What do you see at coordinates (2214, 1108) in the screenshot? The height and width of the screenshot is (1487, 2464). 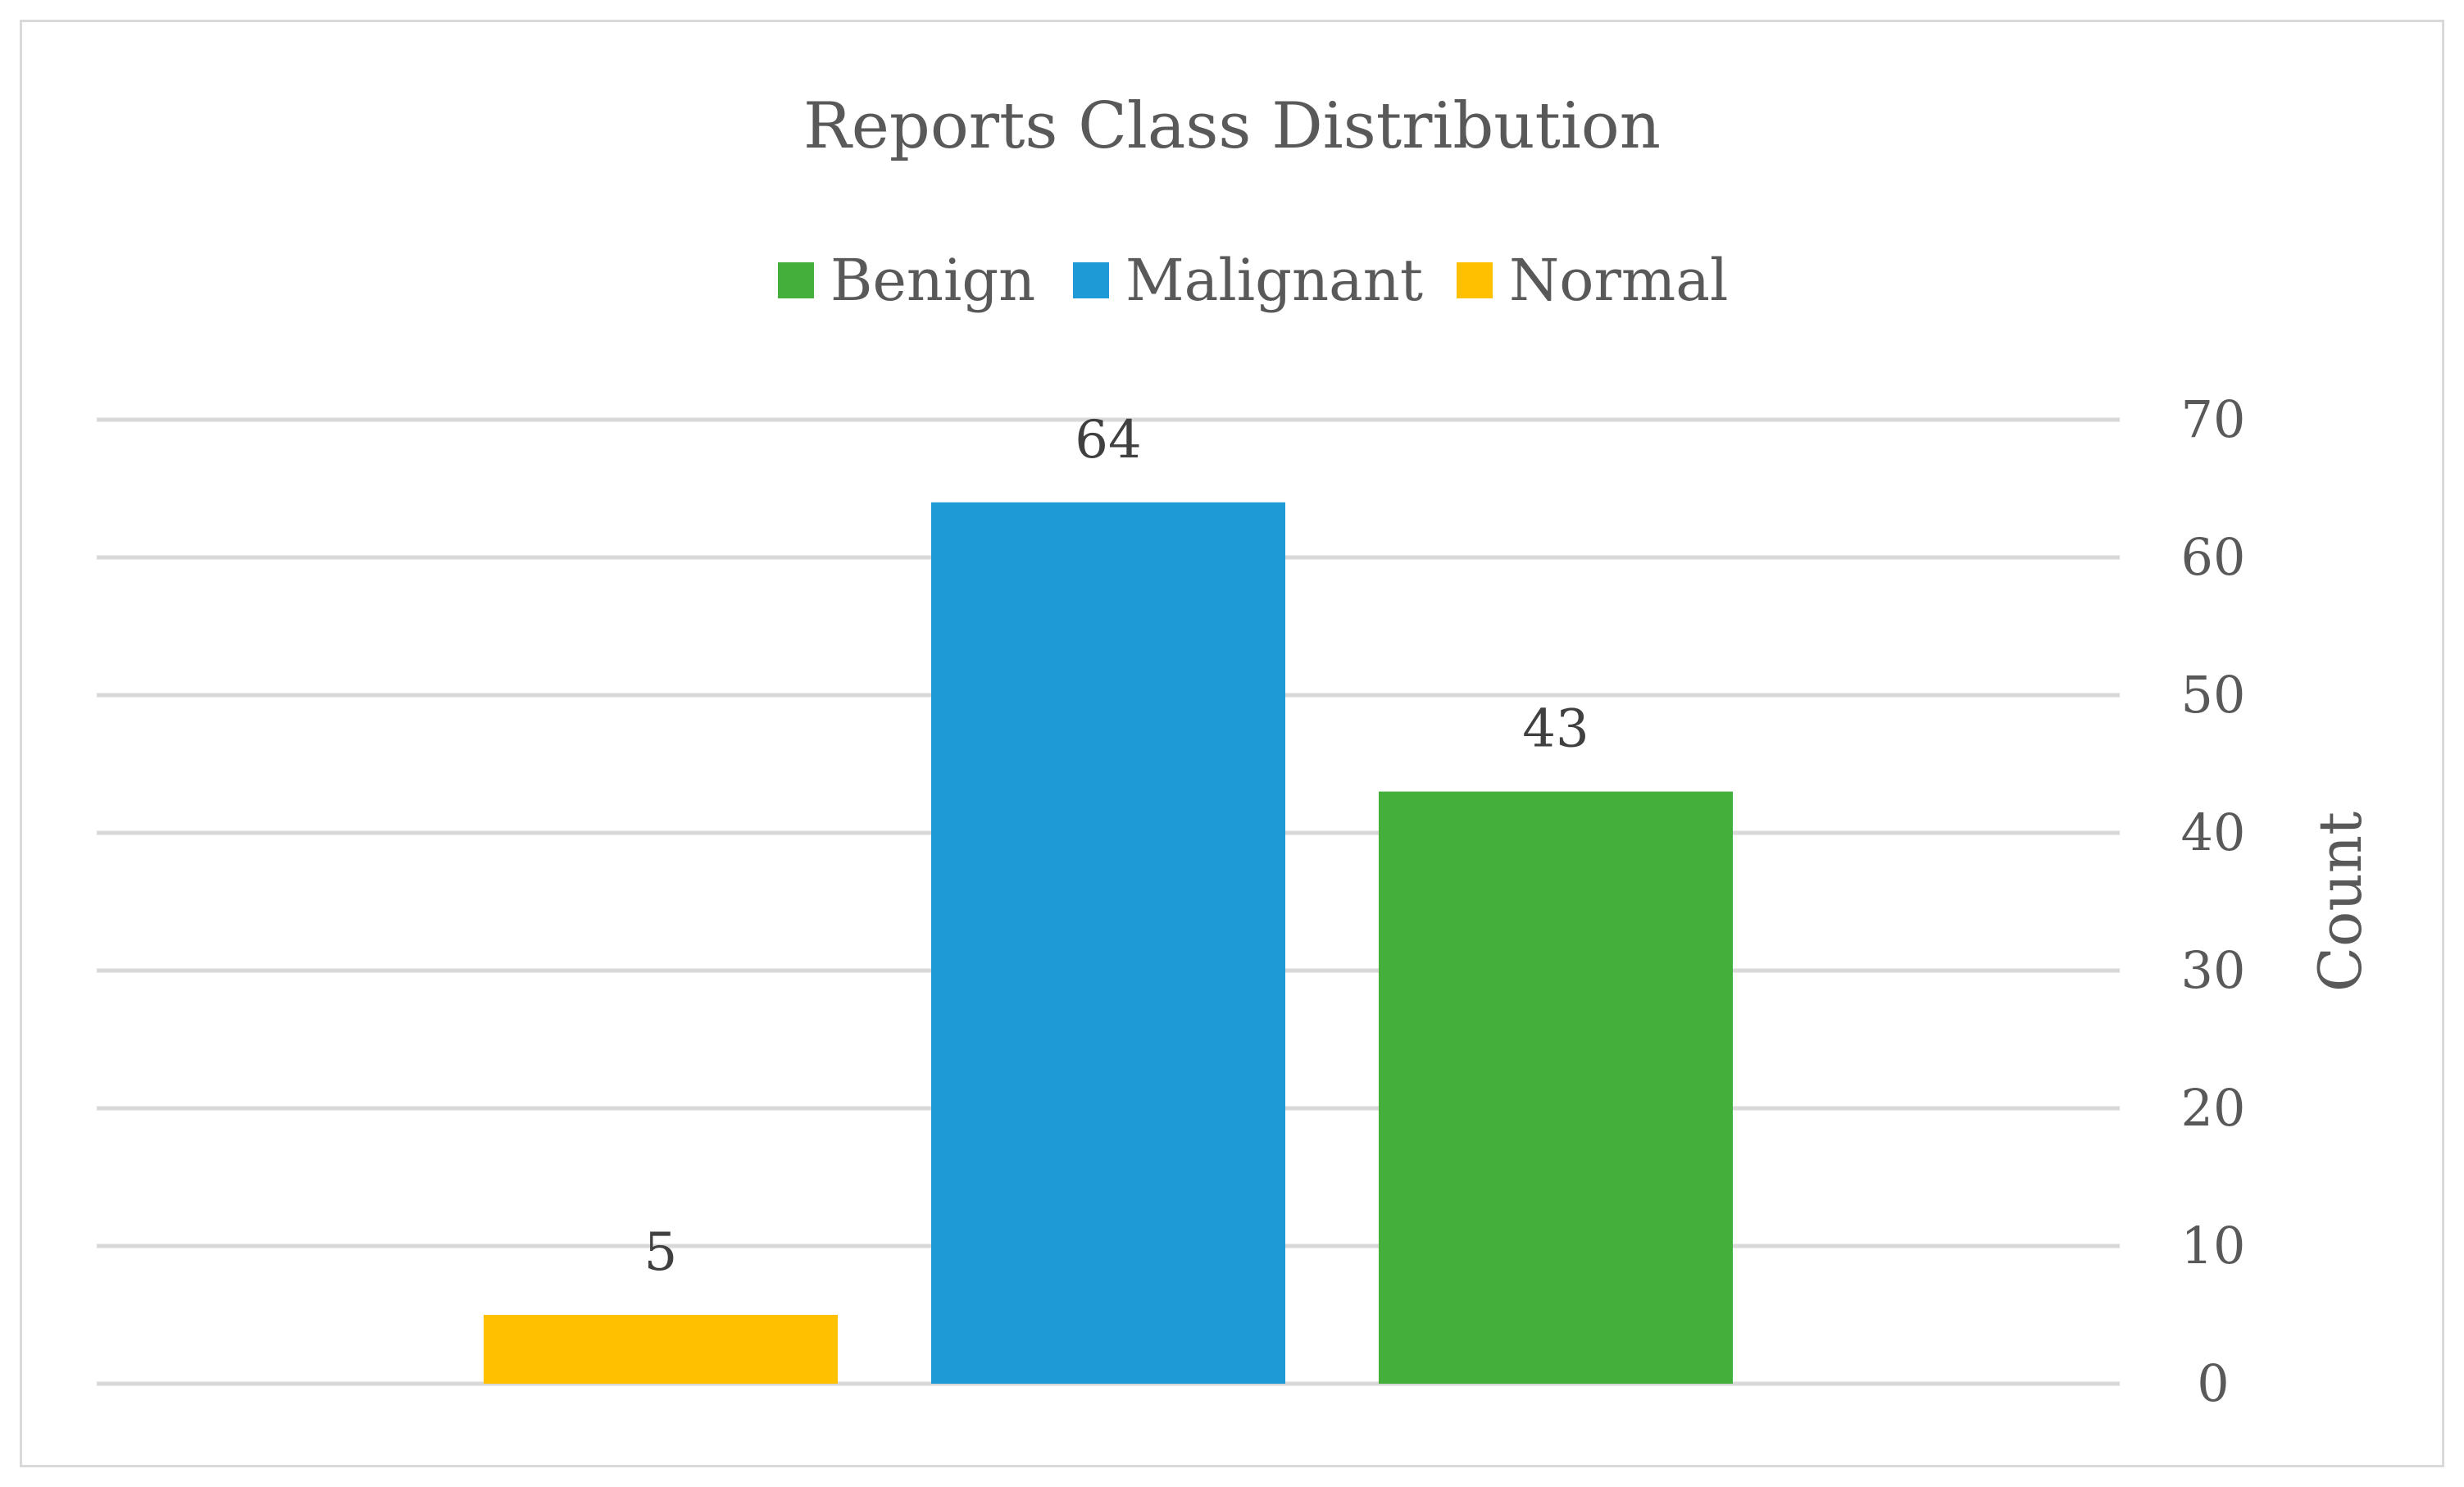 I see `y-tick-label: 20` at bounding box center [2214, 1108].